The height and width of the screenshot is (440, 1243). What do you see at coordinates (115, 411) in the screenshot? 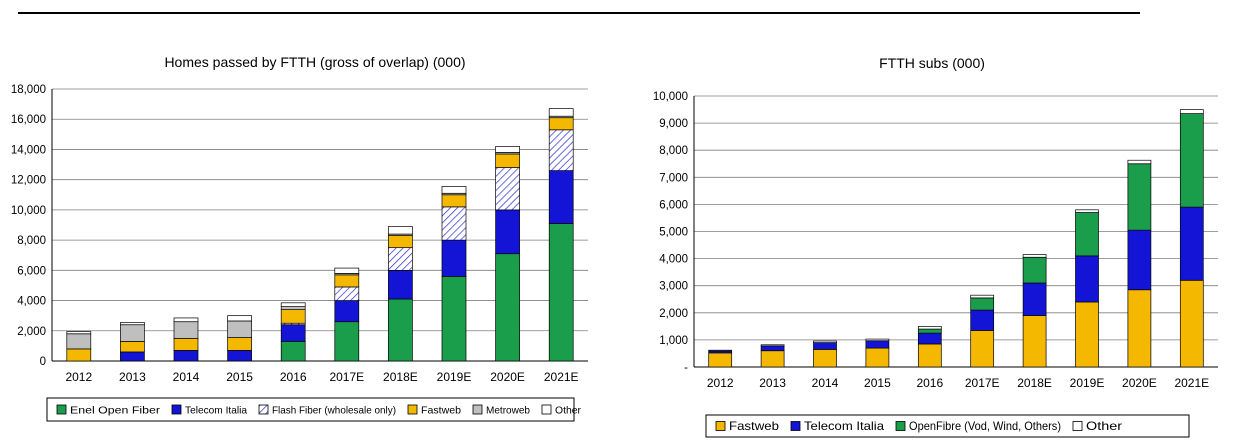
I see `legend-label-enel-open-fiber: Enel Open Fiber` at bounding box center [115, 411].